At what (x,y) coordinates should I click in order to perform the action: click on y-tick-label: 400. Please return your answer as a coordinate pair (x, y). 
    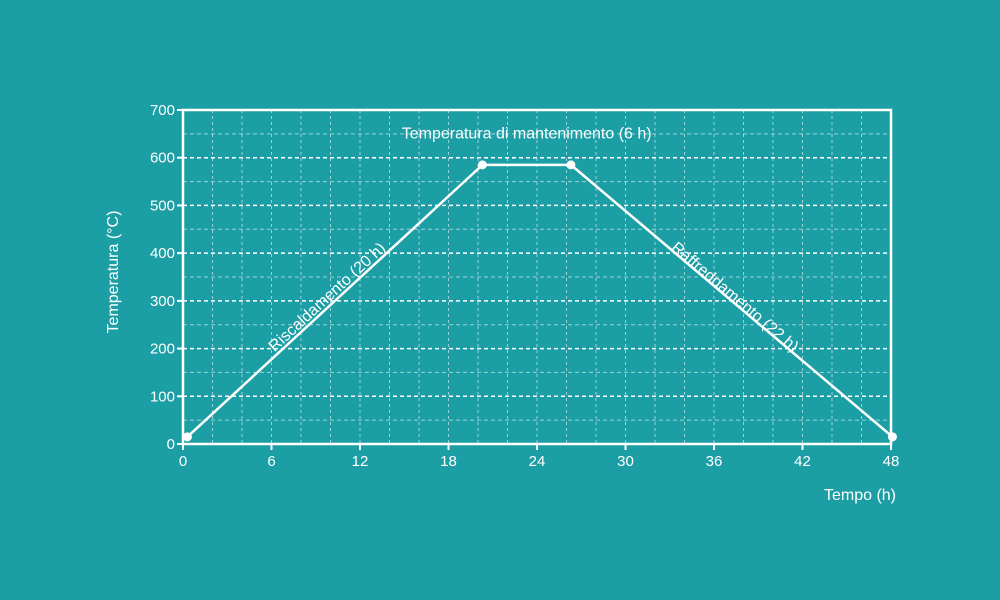
    Looking at the image, I should click on (162, 253).